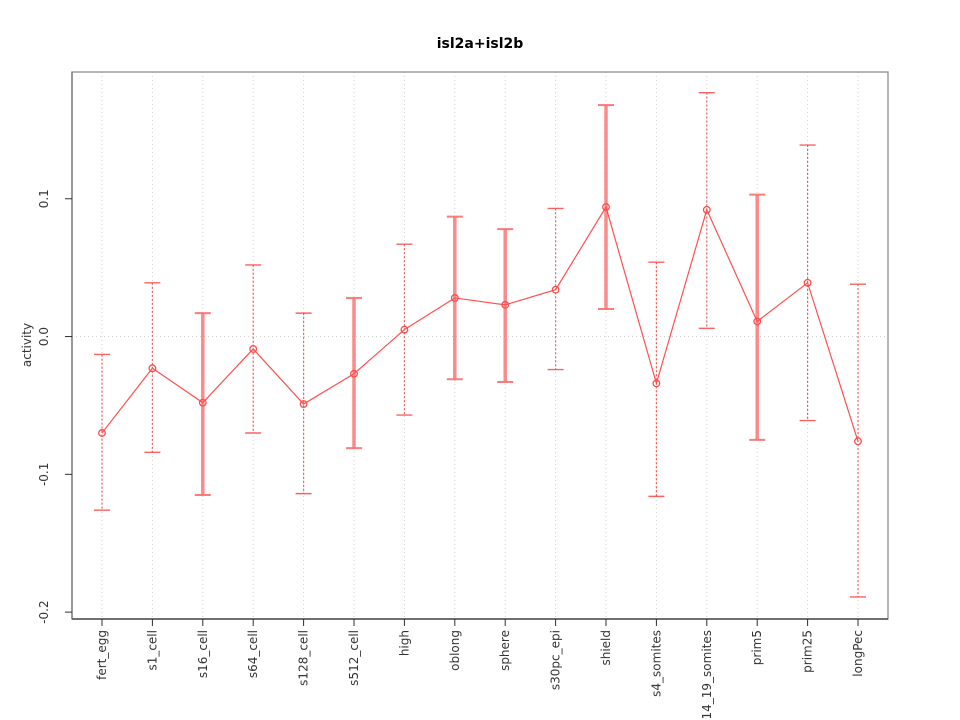 This screenshot has width=960, height=720. Describe the element at coordinates (858, 653) in the screenshot. I see `x-tick-label: longPec` at that location.